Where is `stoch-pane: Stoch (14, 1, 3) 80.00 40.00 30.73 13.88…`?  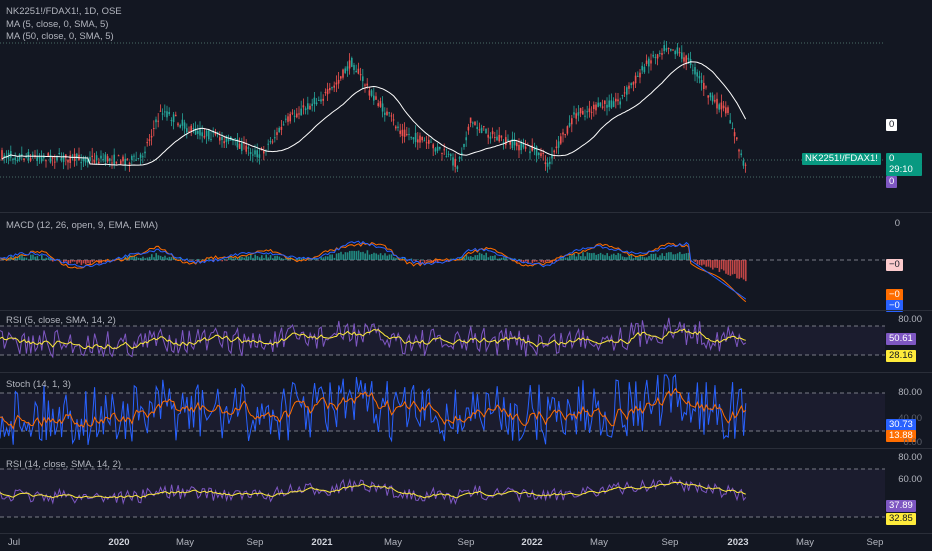 stoch-pane: Stoch (14, 1, 3) 80.00 40.00 30.73 13.88… is located at coordinates (466, 410).